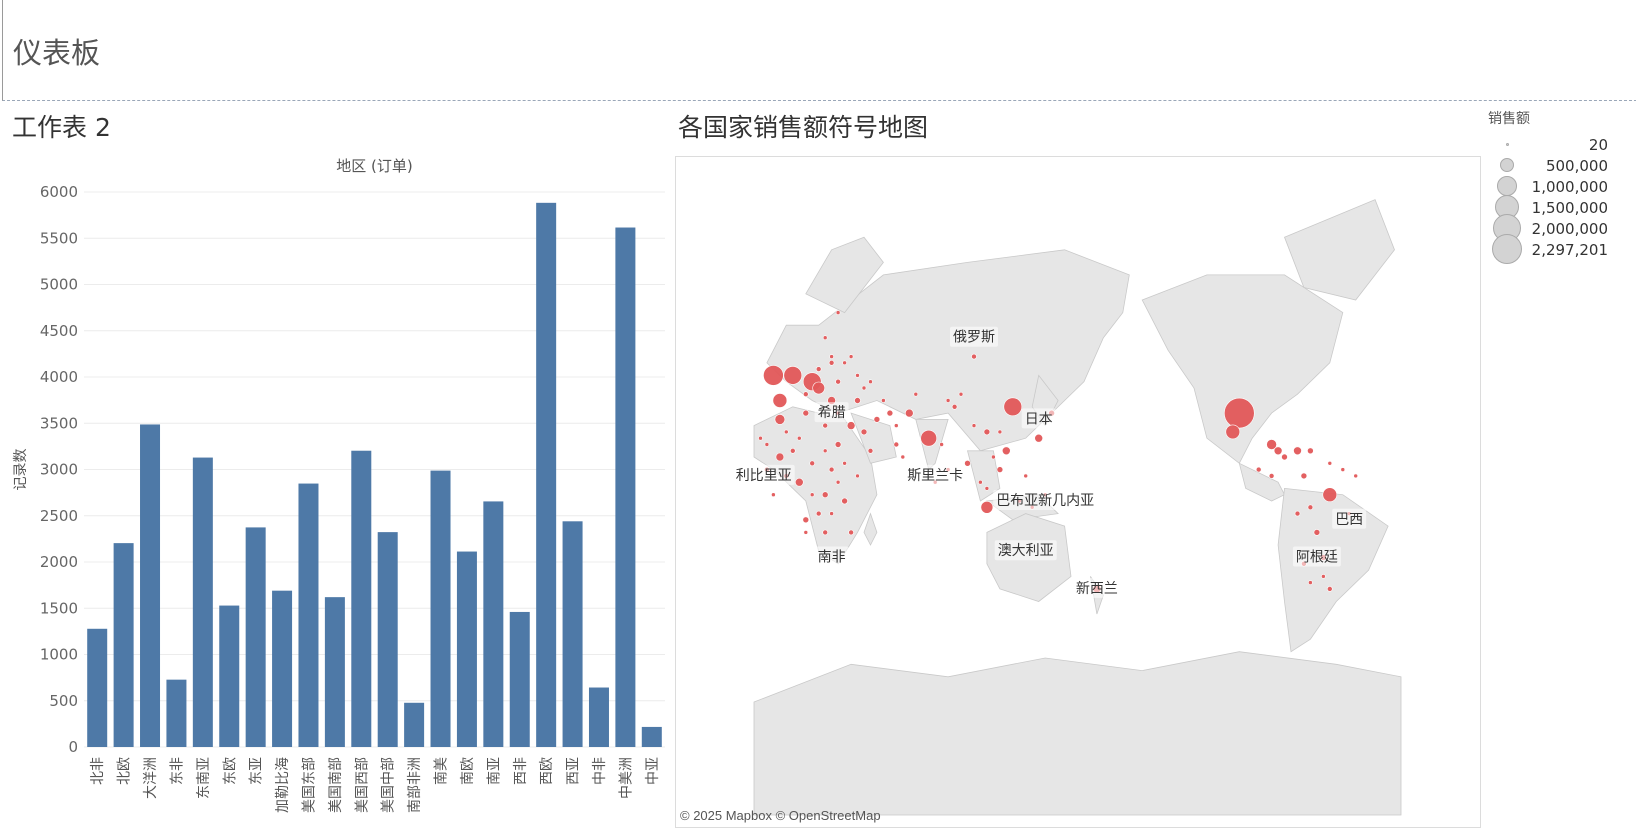 This screenshot has width=1636, height=838. I want to click on country-label-text: 希腊, so click(832, 413).